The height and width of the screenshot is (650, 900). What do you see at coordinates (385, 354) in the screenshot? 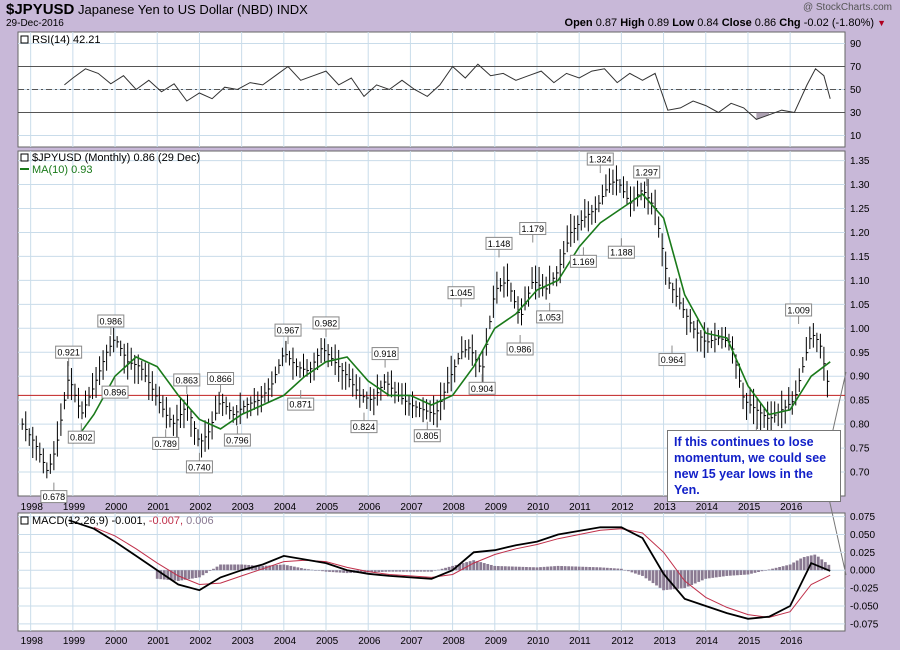
I see `price-label: 0.918` at bounding box center [385, 354].